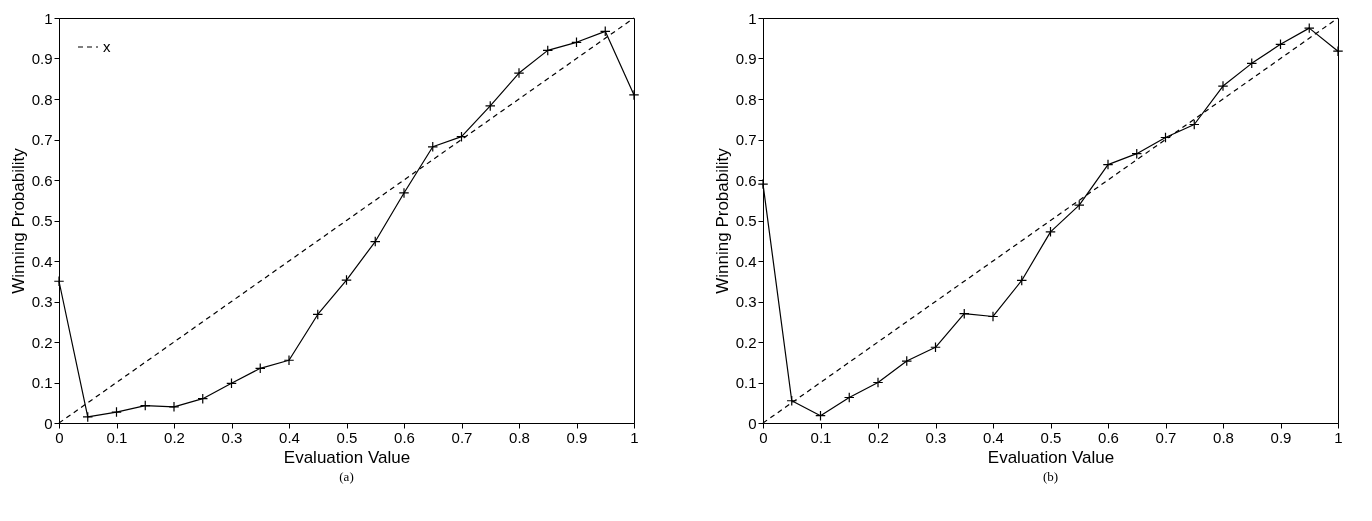 This screenshot has width=1372, height=521. I want to click on text: (a), so click(346, 476).